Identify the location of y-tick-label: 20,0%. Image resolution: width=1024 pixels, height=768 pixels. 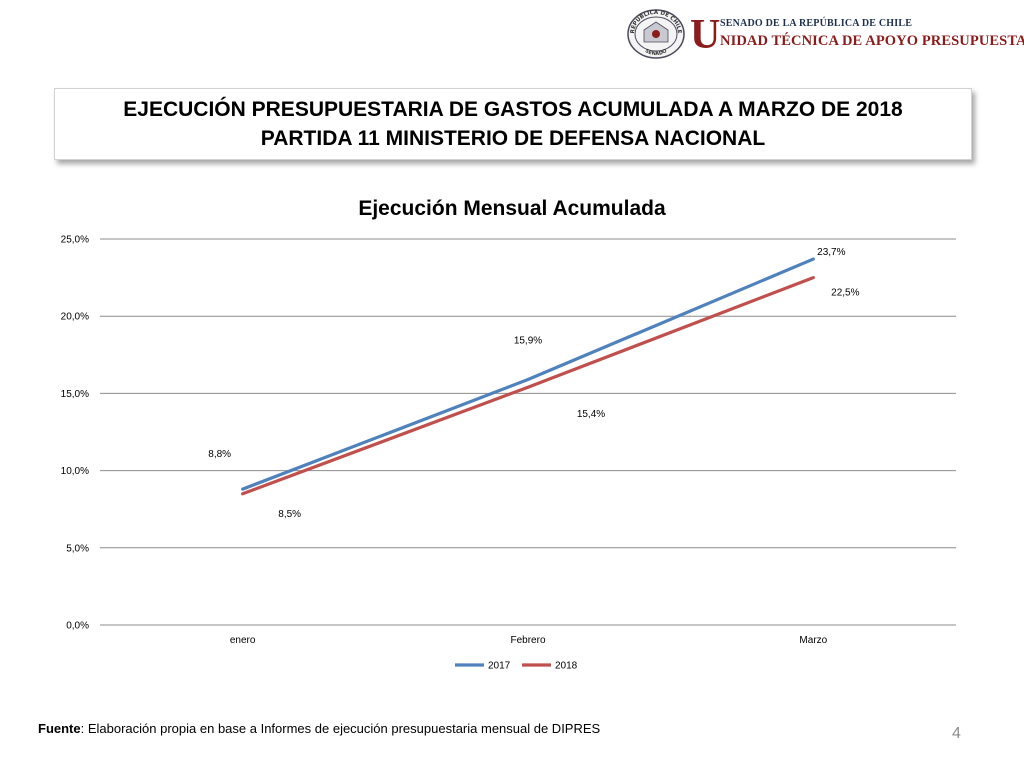
(75, 317).